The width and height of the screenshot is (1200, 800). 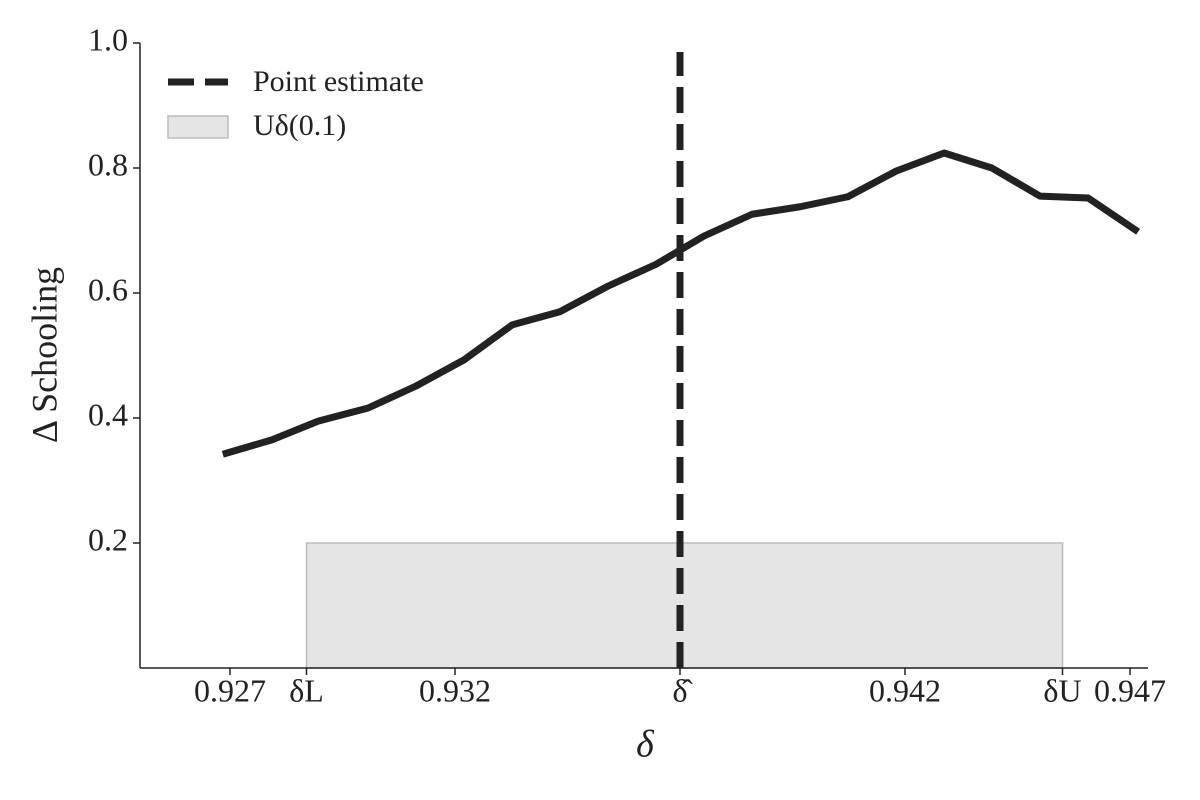 I want to click on legend-patch, so click(x=198, y=127).